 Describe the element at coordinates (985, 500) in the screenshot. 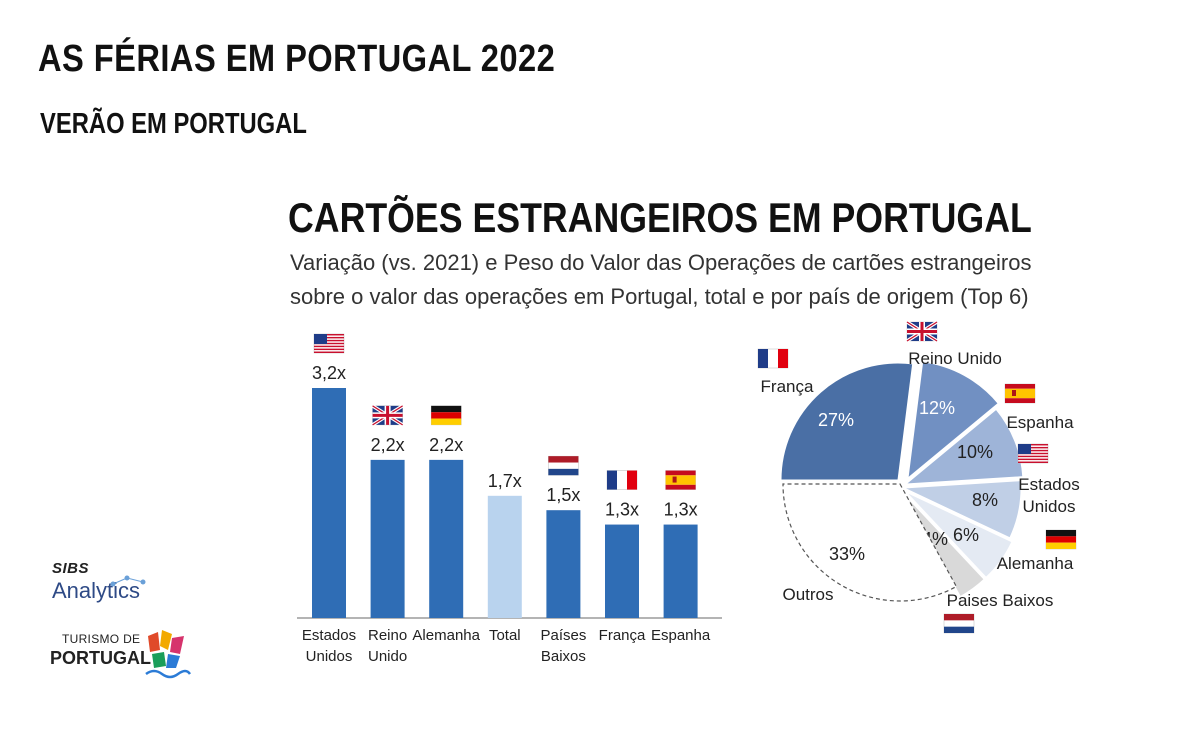

I see `pie-value-label: 8%` at that location.